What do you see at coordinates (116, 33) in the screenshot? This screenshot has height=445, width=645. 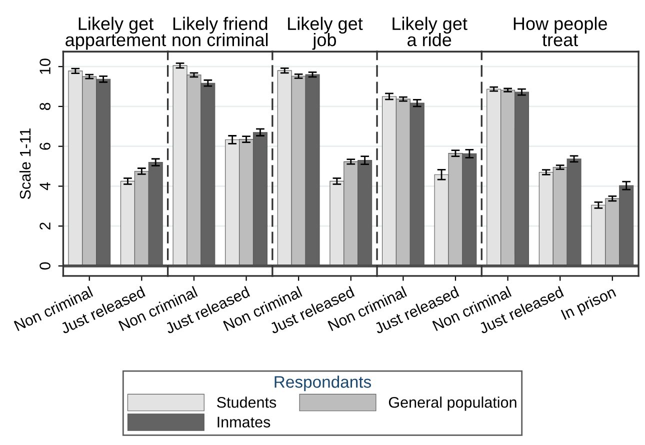 I see `chart-title: Likely get appartement` at bounding box center [116, 33].